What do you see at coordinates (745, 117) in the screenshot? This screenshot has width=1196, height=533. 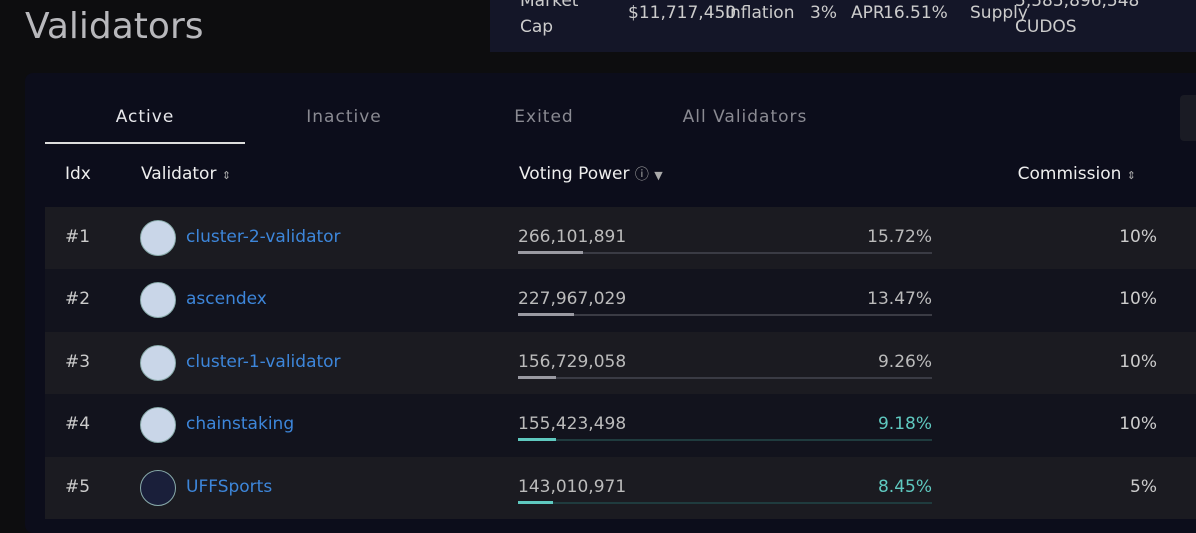 I see `tab: All Validators` at bounding box center [745, 117].